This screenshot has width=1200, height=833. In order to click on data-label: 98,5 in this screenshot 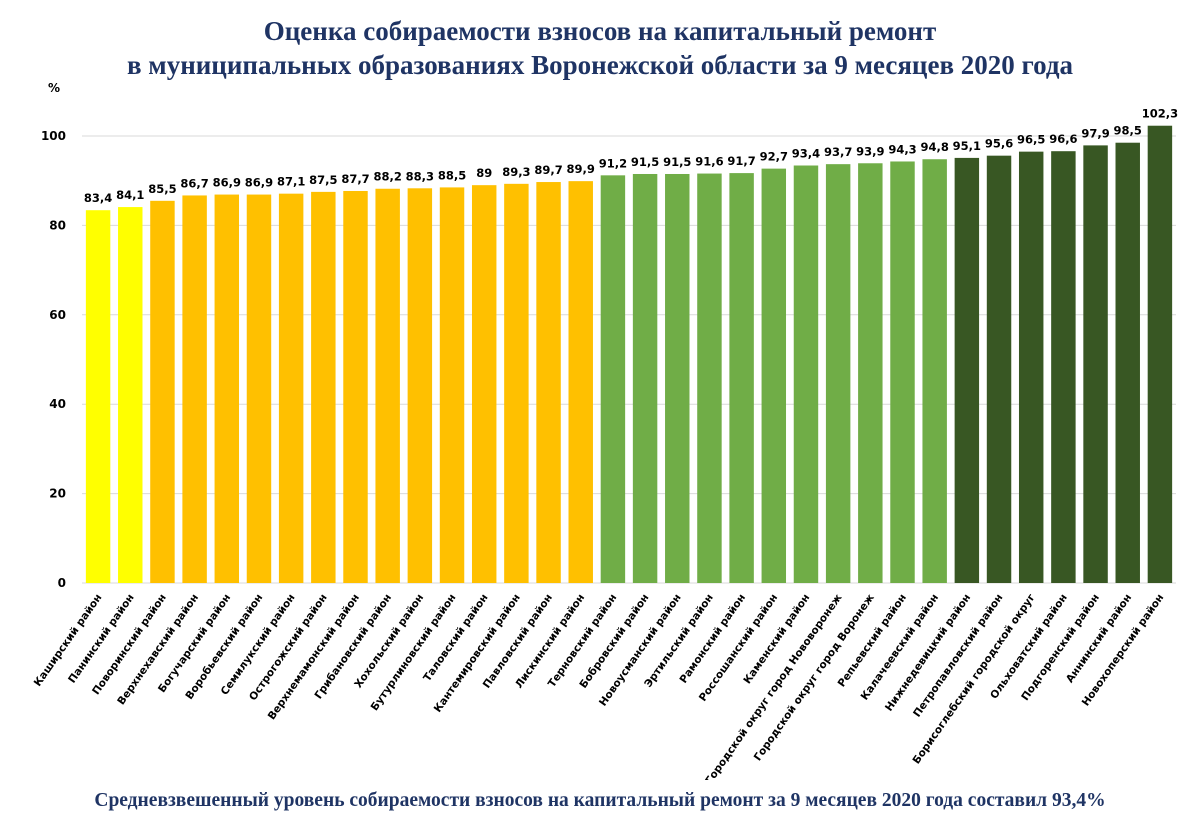, I will do `click(1128, 131)`.